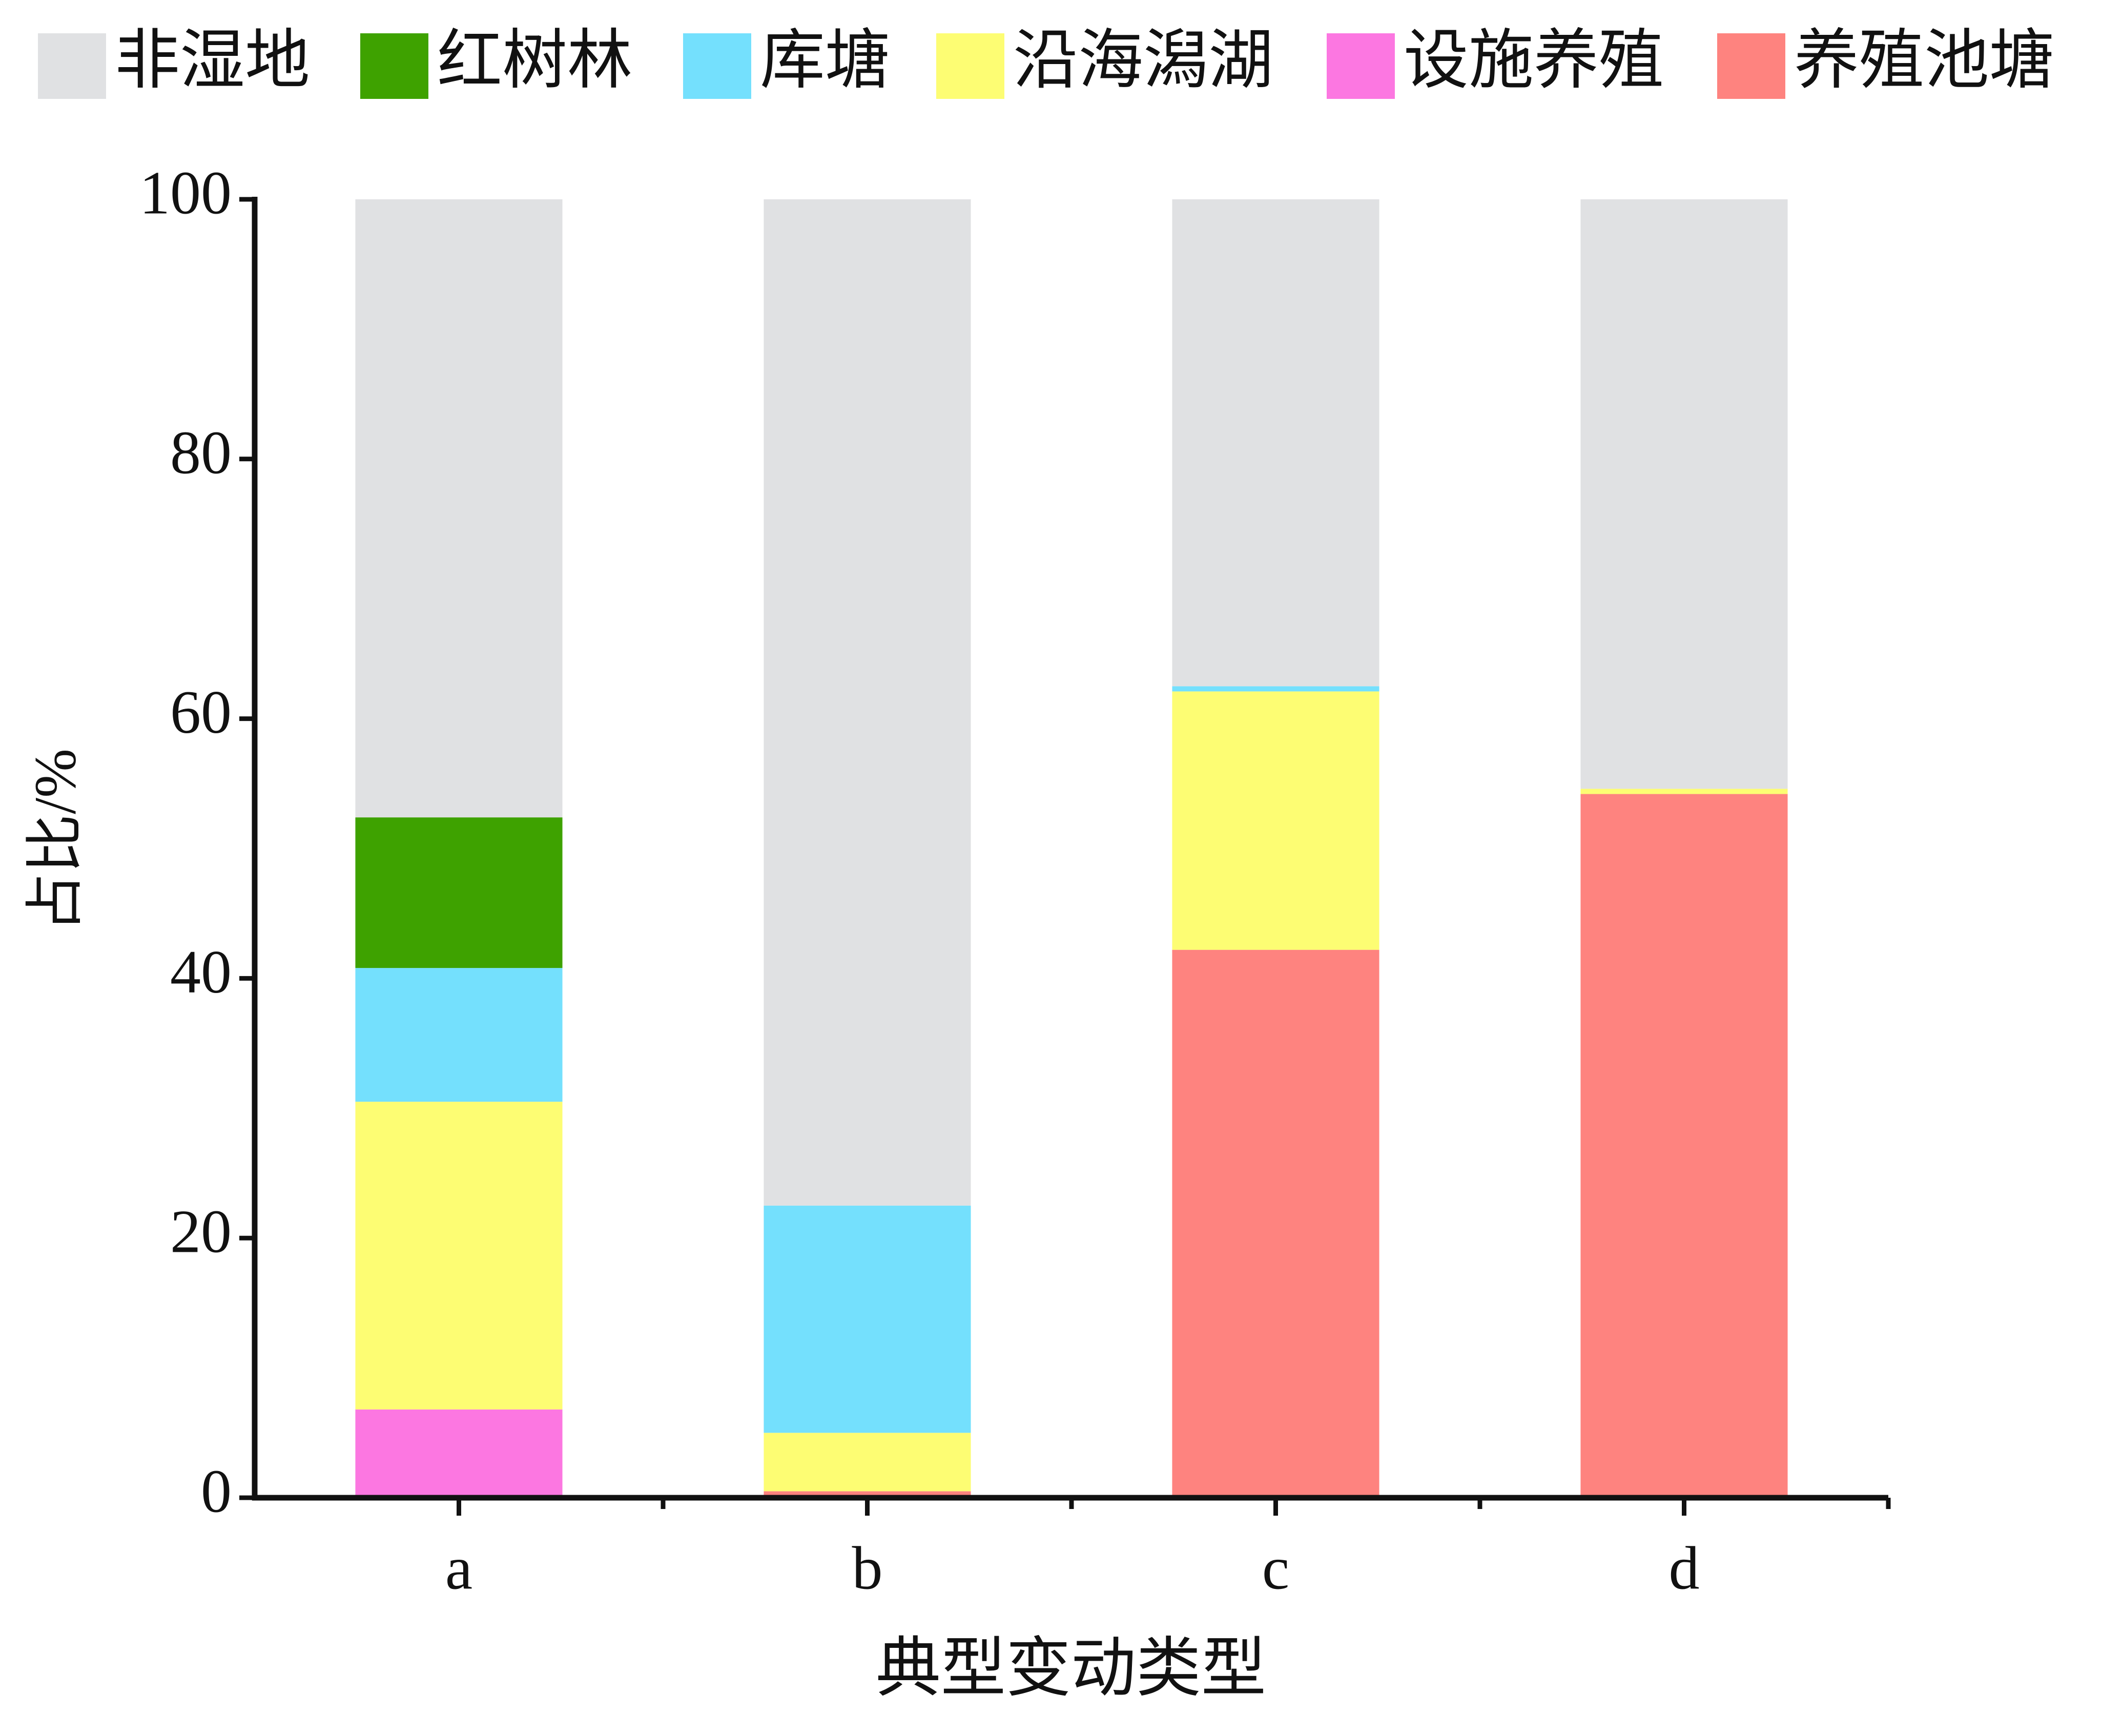 The height and width of the screenshot is (1736, 2102). What do you see at coordinates (867, 1568) in the screenshot?
I see `x-tick-label: b` at bounding box center [867, 1568].